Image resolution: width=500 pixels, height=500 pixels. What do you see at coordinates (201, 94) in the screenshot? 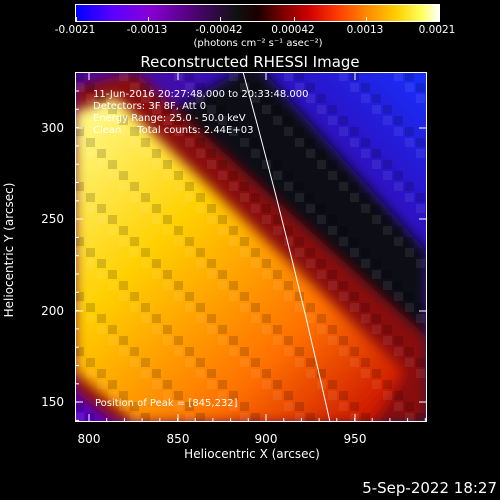
I see `annotation-time-range: 11-Jun-2016 20:27:48.000 to 20:33:48.000` at bounding box center [201, 94].